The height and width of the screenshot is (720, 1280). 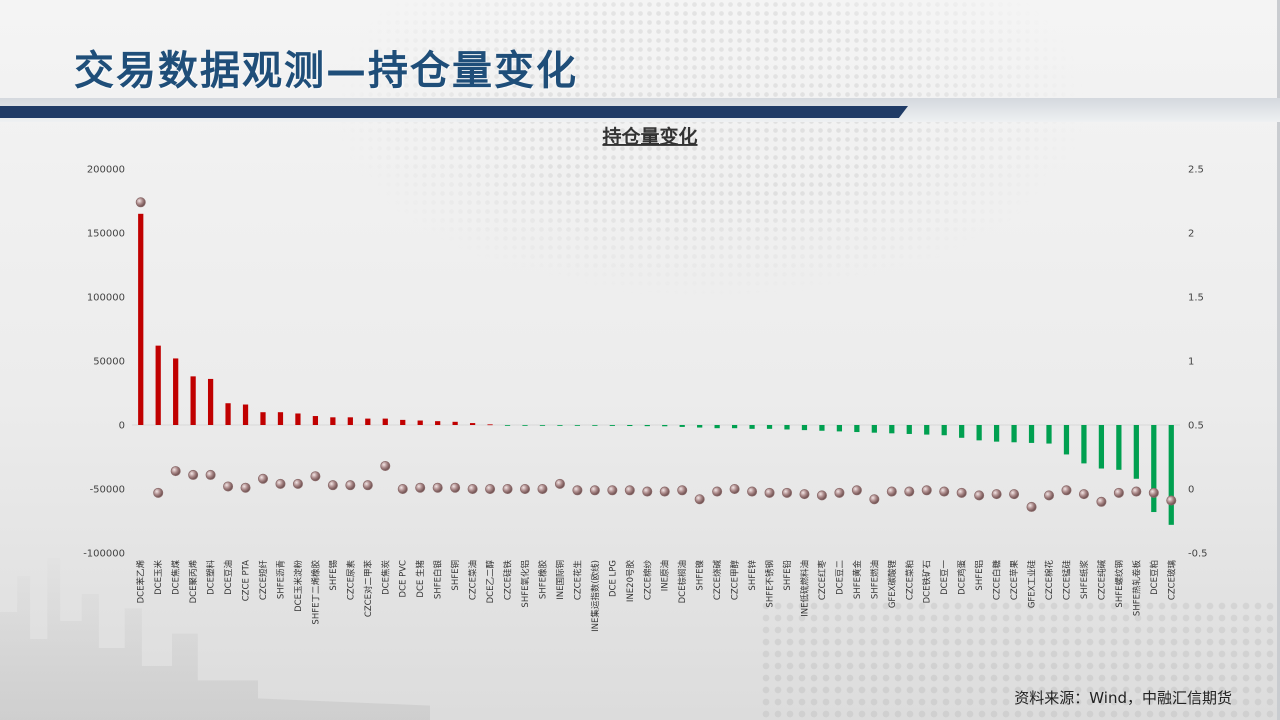 I want to click on category-label: DCE铁矿石, so click(x=927, y=581).